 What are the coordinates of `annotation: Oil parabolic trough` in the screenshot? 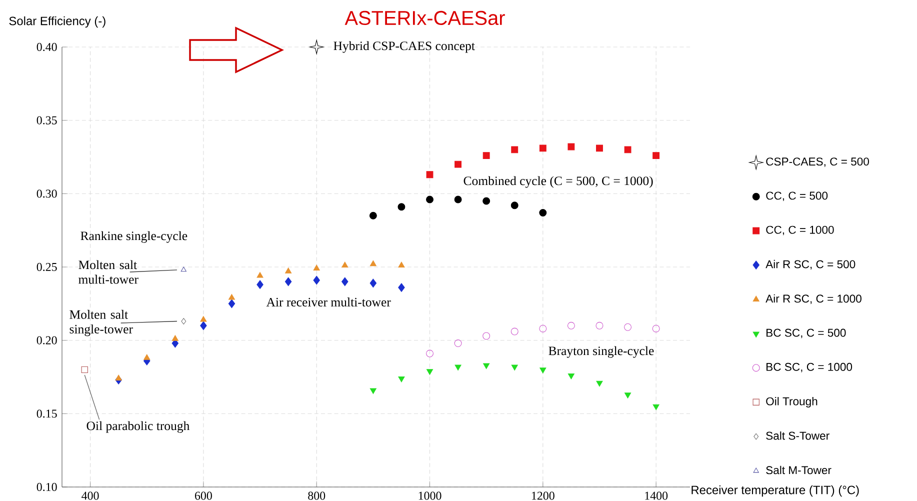 It's located at (138, 427).